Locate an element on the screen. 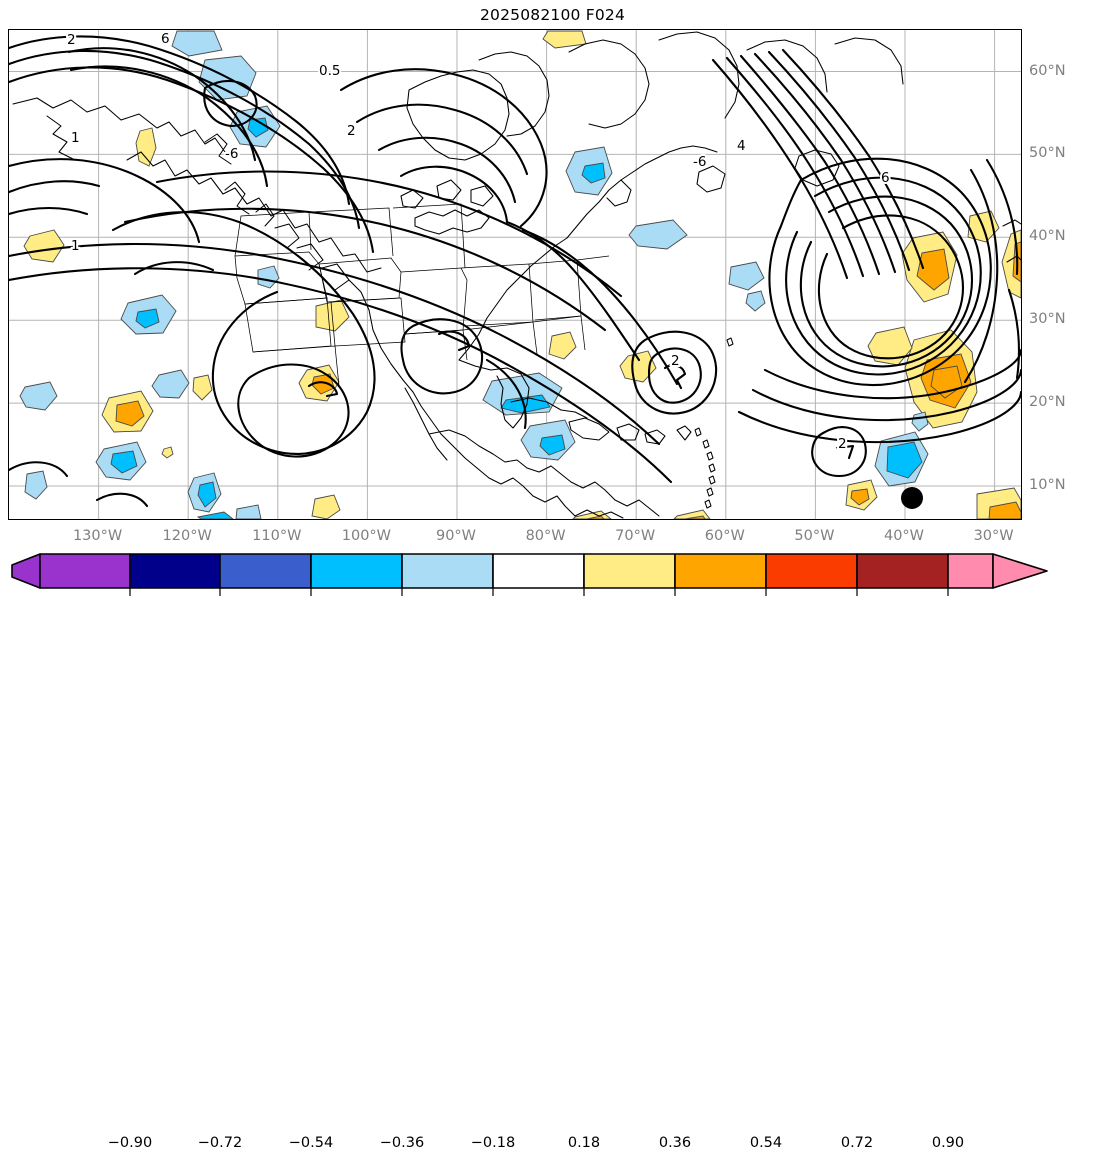 The image size is (1105, 1151). xtick-label: 110°W is located at coordinates (277, 536).